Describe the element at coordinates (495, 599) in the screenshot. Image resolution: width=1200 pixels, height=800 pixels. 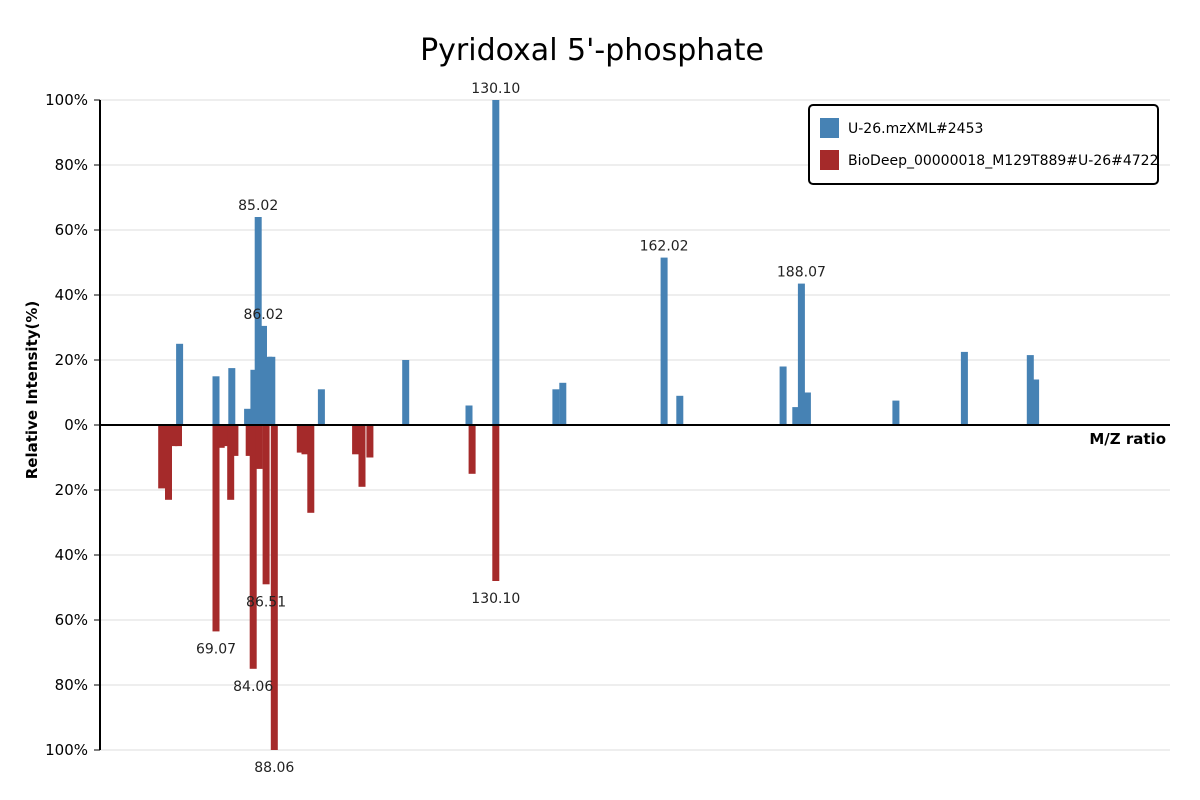
I see `reference-peak-label: 130.10` at that location.